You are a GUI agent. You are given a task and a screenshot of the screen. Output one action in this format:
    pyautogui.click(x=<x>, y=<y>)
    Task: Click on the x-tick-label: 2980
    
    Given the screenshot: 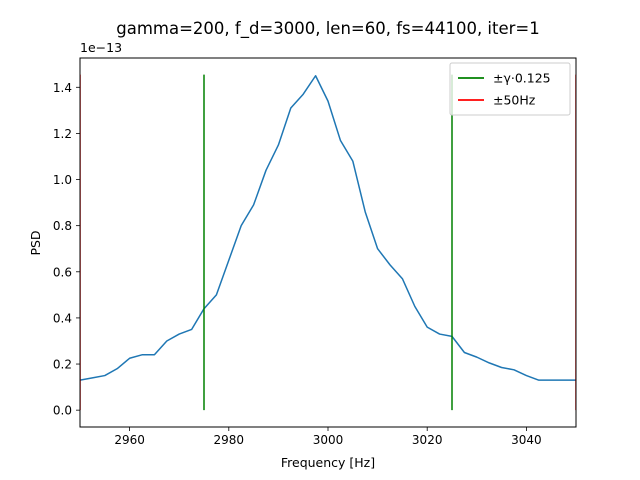 What is the action you would take?
    pyautogui.click(x=229, y=440)
    